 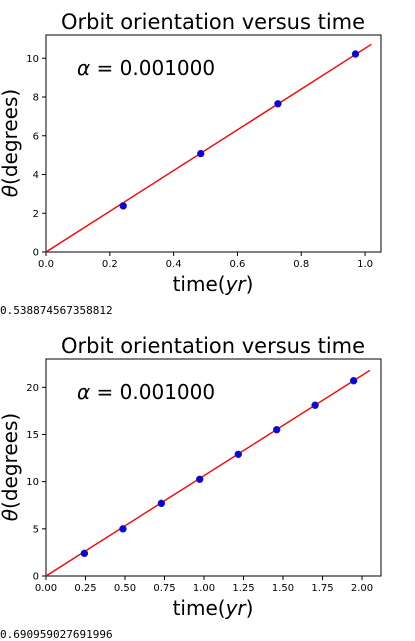 What do you see at coordinates (32, 482) in the screenshot?
I see `chart-2-y-tick-label: 10` at bounding box center [32, 482].